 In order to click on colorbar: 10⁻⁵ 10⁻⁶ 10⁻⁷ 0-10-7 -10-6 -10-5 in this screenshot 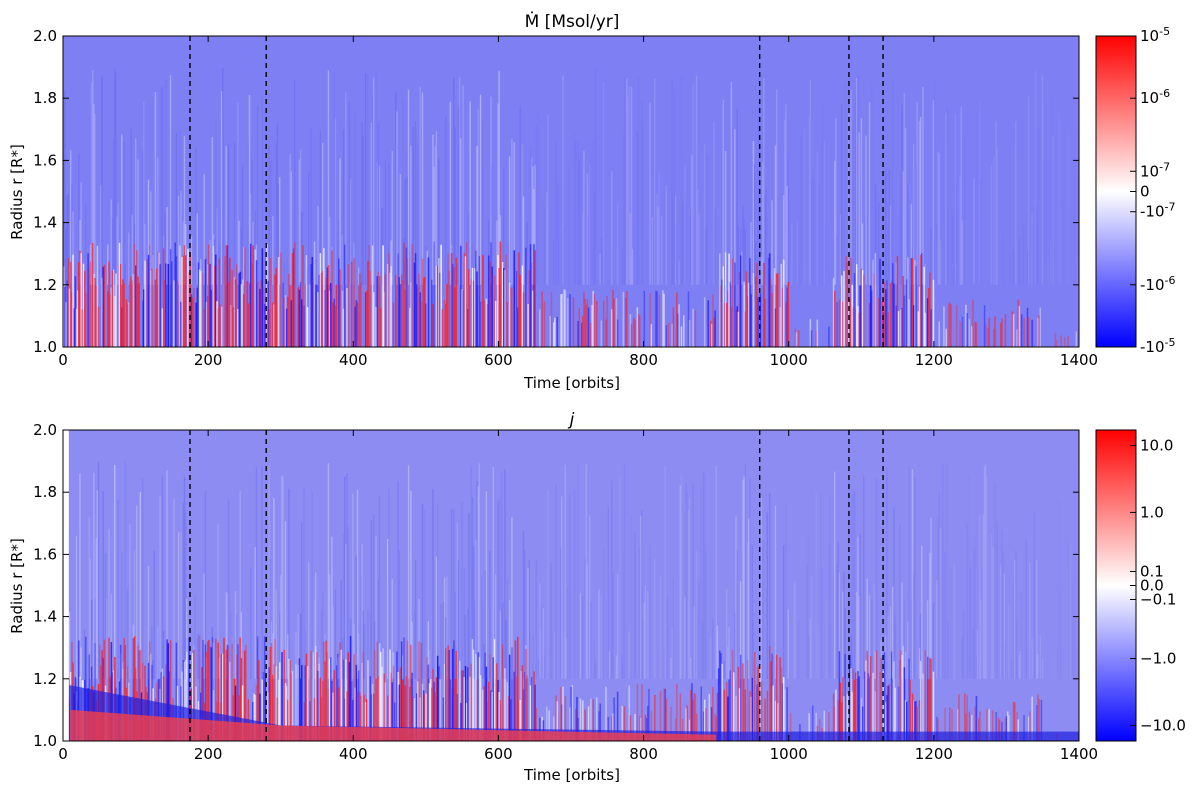, I will do `click(1135, 190)`.